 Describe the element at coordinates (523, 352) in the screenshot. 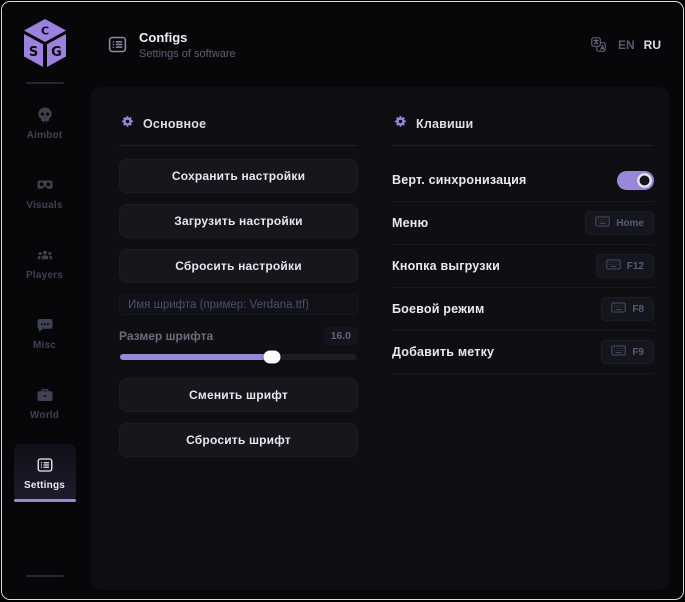

I see `keybind-row-marker: Добавить метку F9` at that location.